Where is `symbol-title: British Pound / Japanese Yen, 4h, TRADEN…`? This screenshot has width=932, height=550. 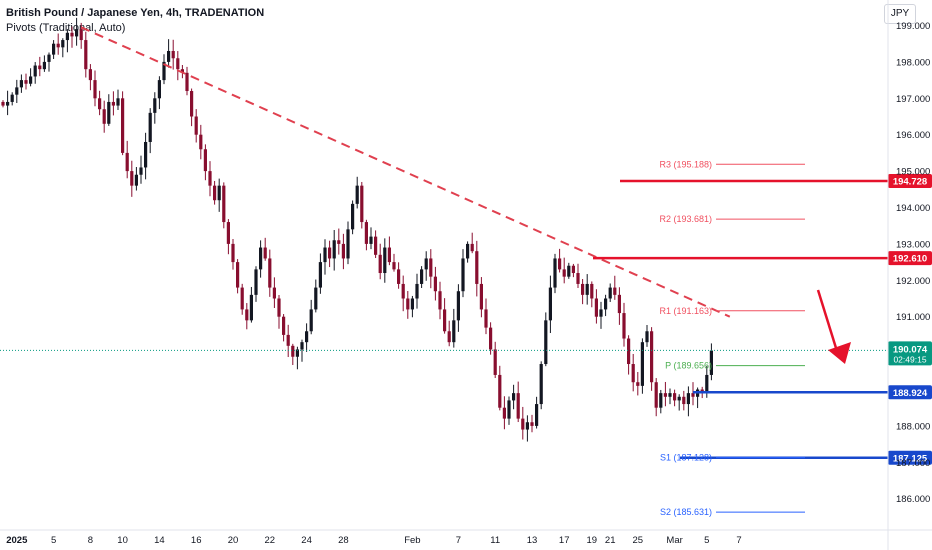 symbol-title: British Pound / Japanese Yen, 4h, TRADEN… is located at coordinates (135, 13).